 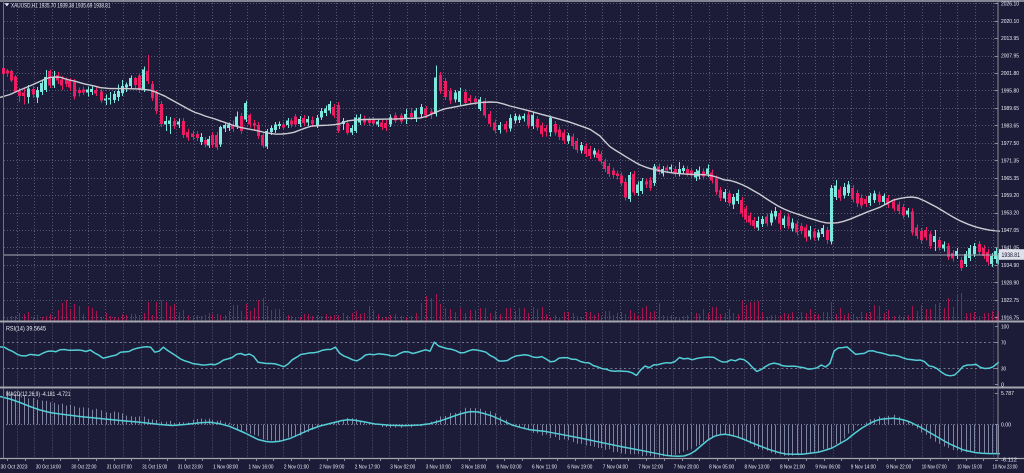 I want to click on svg-text: 7 Nov 20:00, so click(x=686, y=468).